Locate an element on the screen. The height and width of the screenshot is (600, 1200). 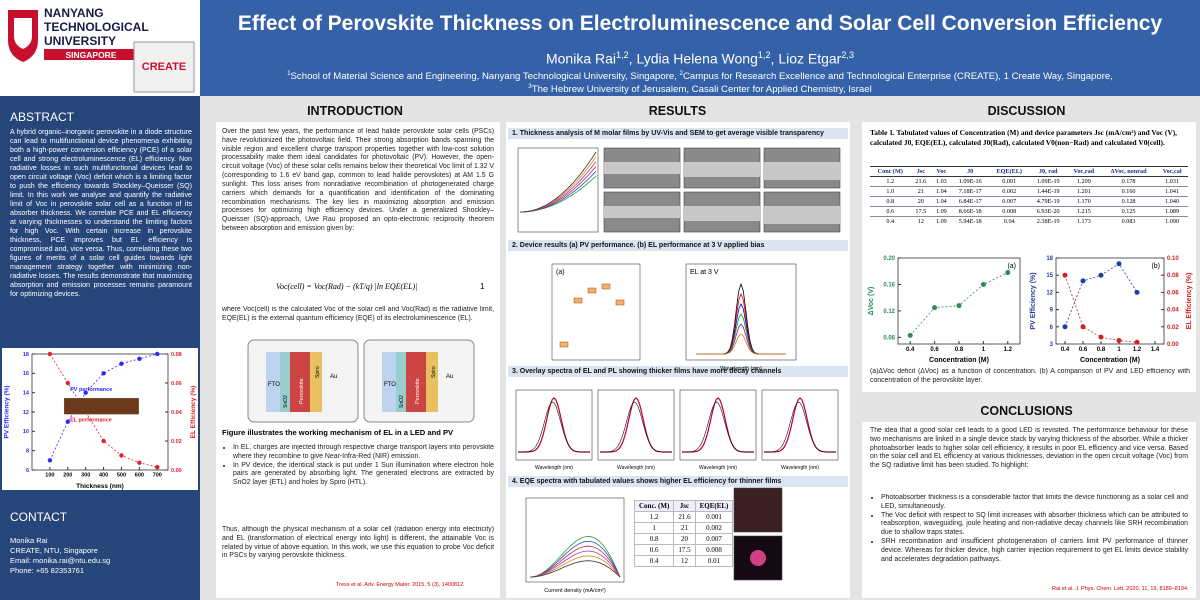
layer-label: FTO is located at coordinates (274, 385).